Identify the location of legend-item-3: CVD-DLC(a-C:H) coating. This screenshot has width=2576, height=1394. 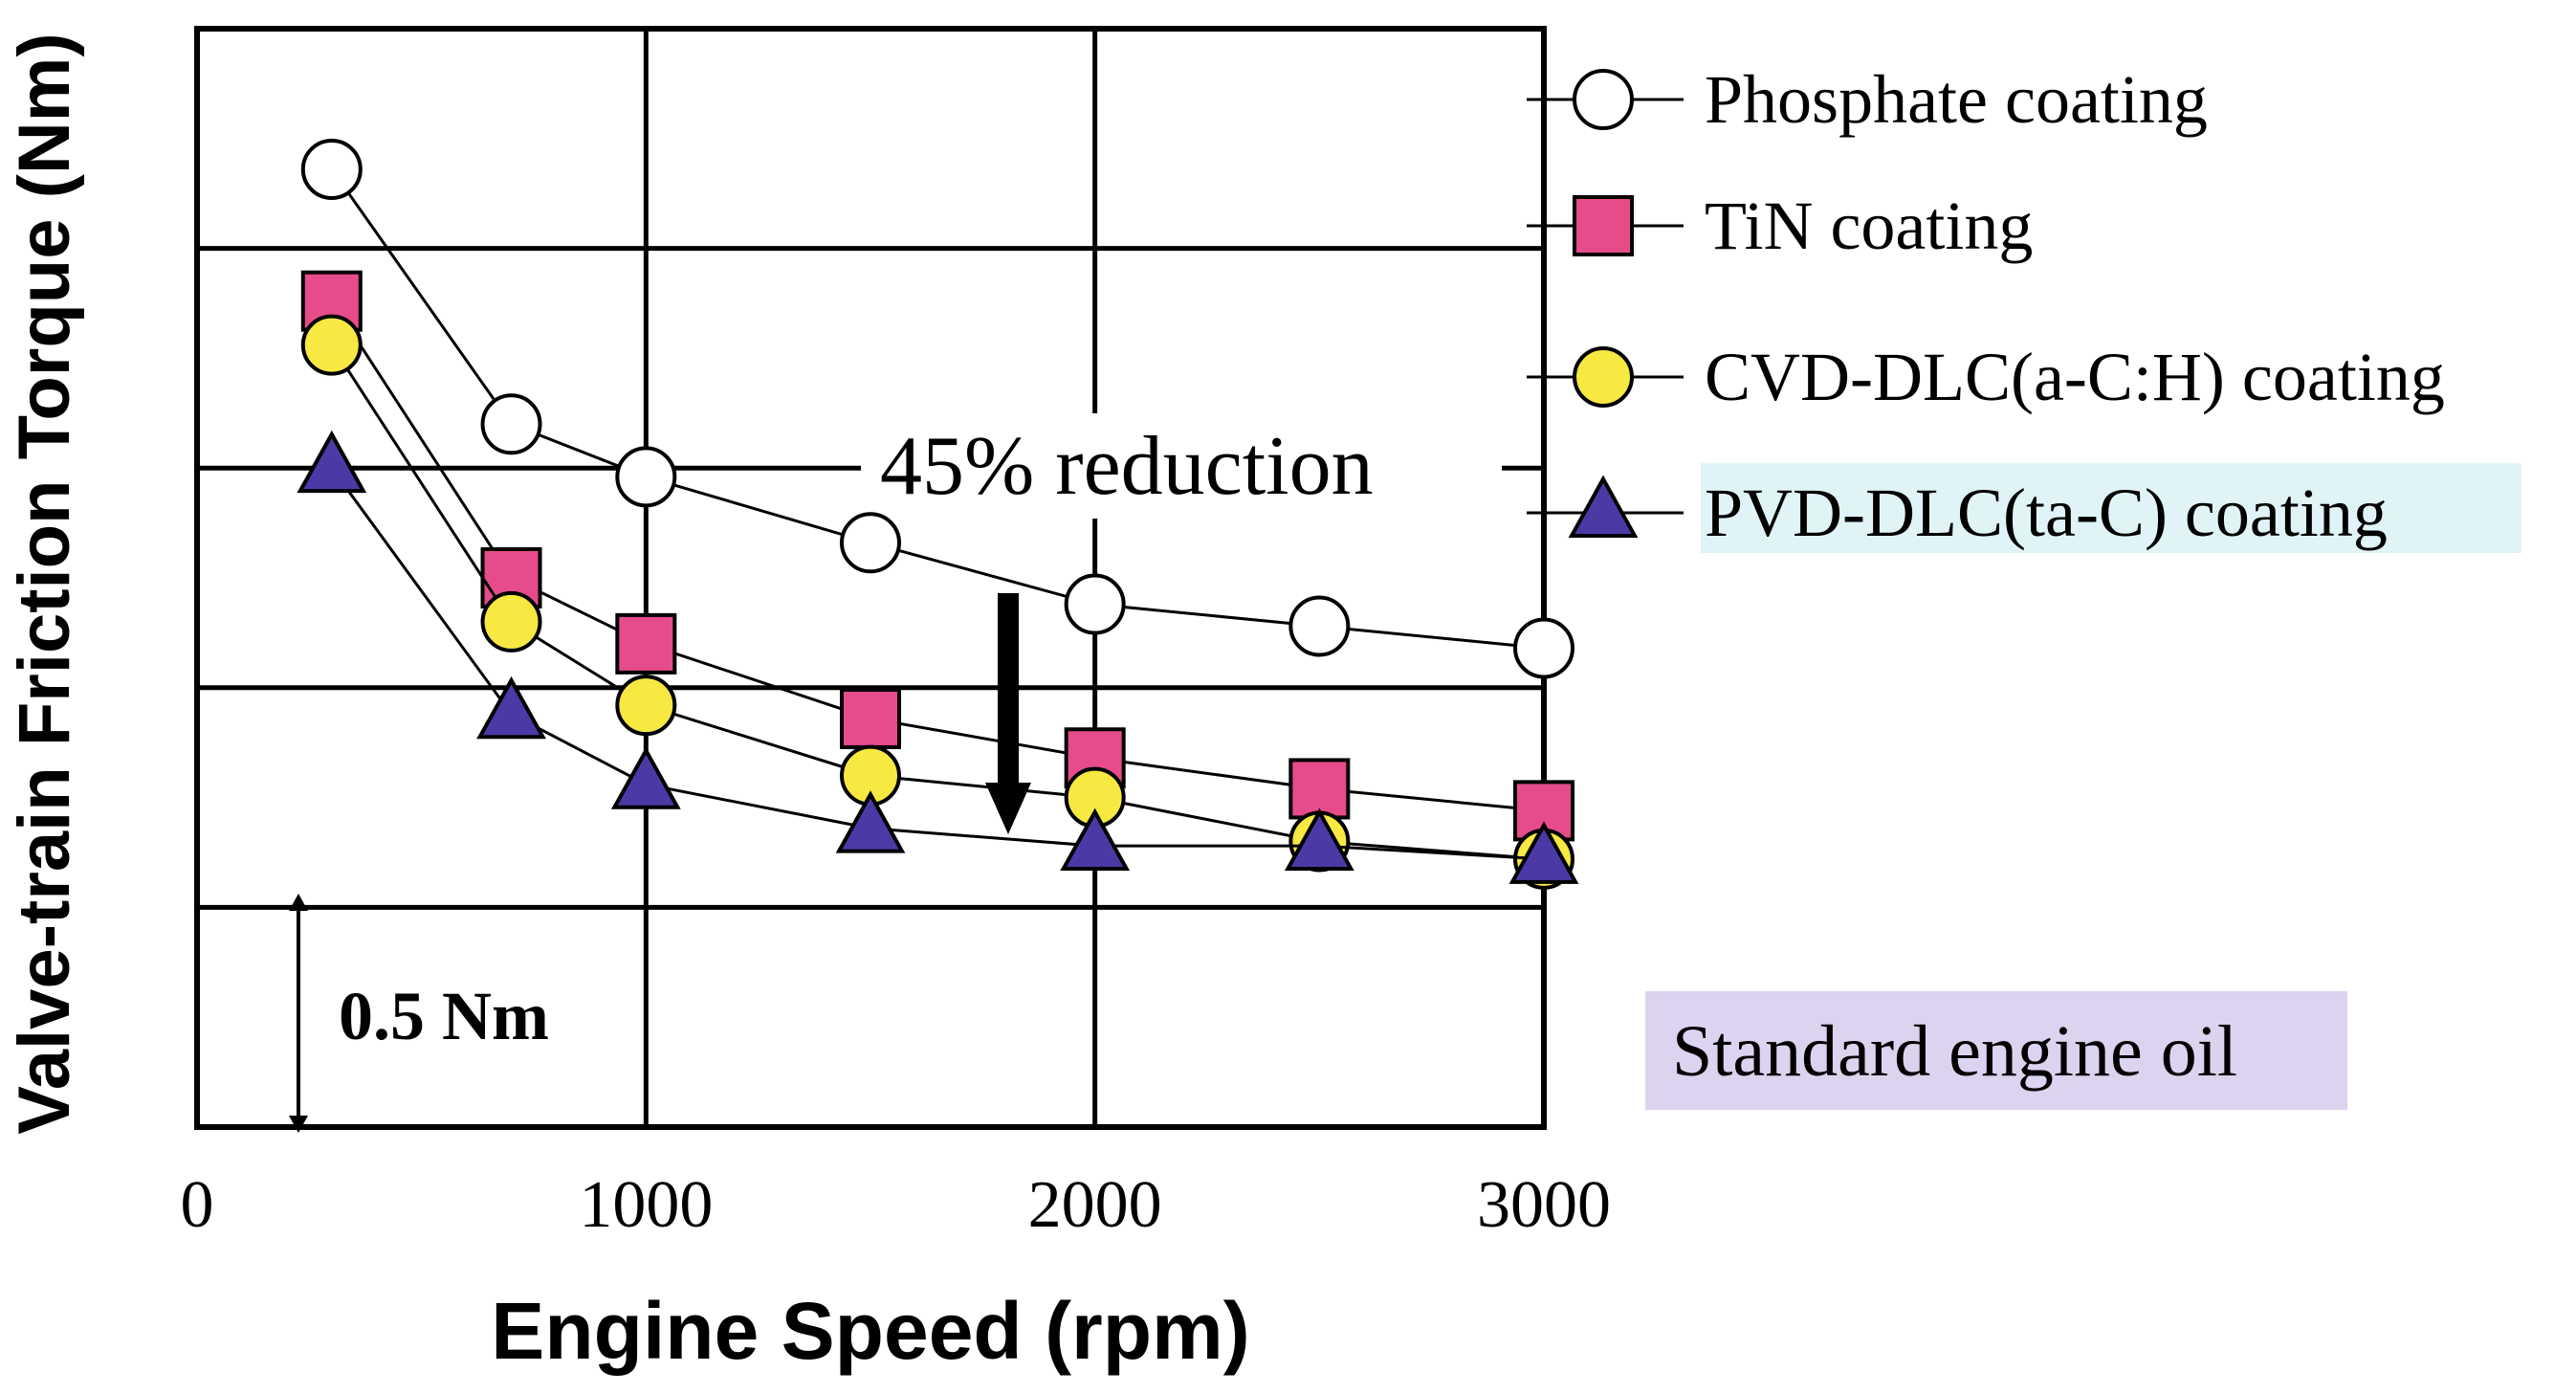
(1986, 377).